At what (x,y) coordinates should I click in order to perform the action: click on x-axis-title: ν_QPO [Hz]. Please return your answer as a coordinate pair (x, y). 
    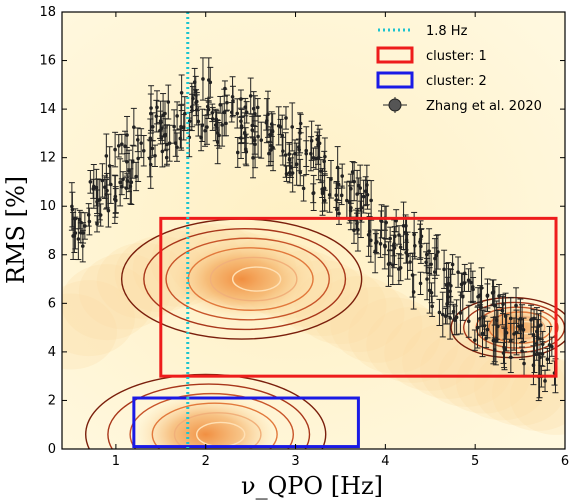
    Looking at the image, I should click on (312, 486).